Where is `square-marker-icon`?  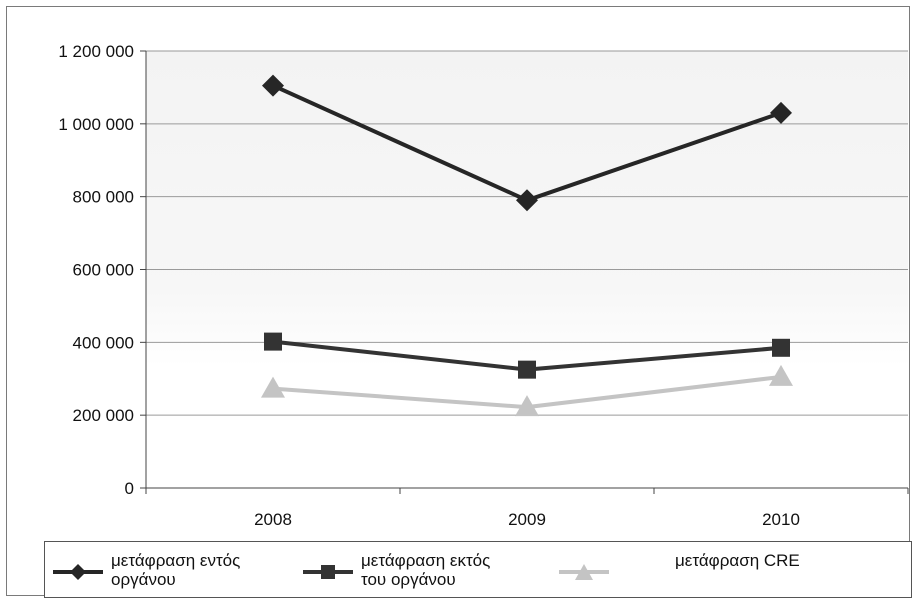 square-marker-icon is located at coordinates (328, 572).